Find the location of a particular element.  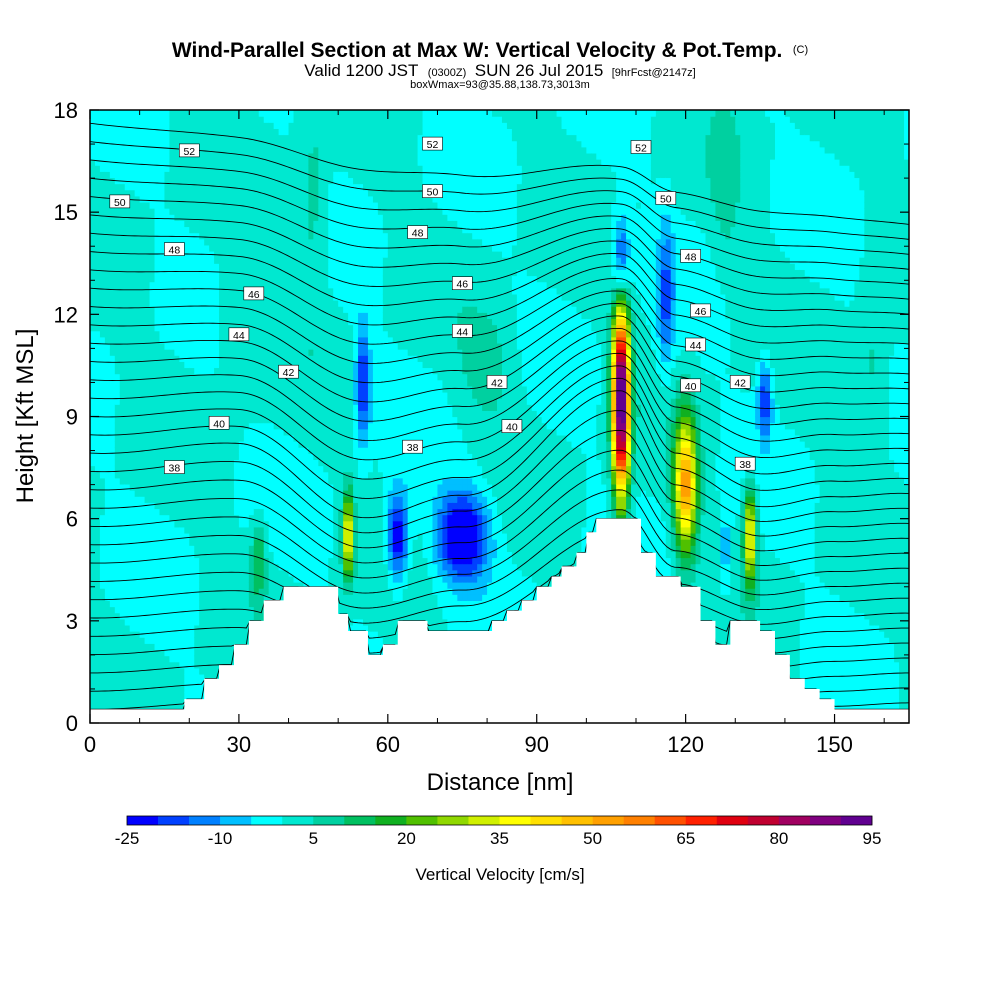

w-cell-2048 is located at coordinates (192, 548).